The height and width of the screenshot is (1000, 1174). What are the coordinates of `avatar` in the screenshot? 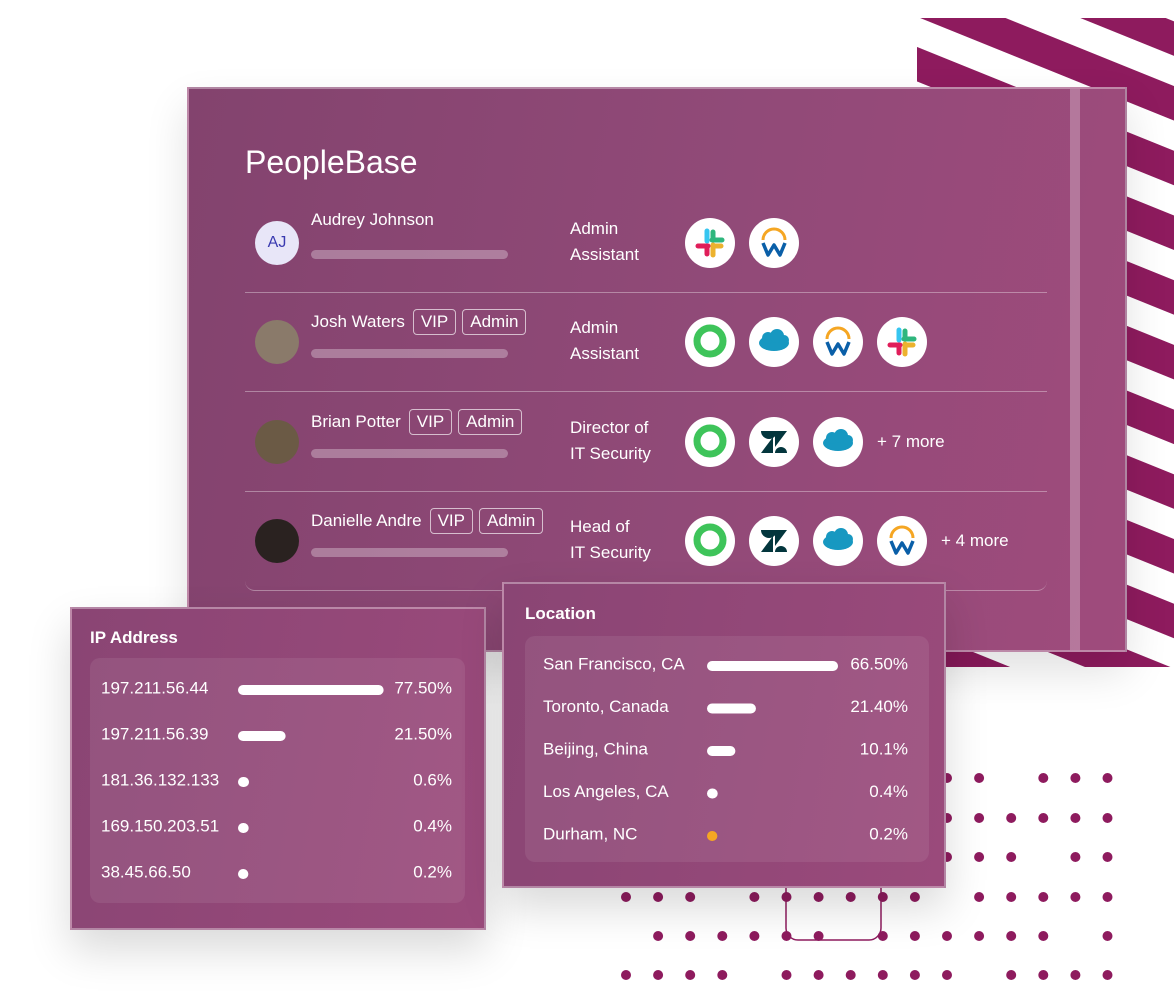 It's located at (277, 441).